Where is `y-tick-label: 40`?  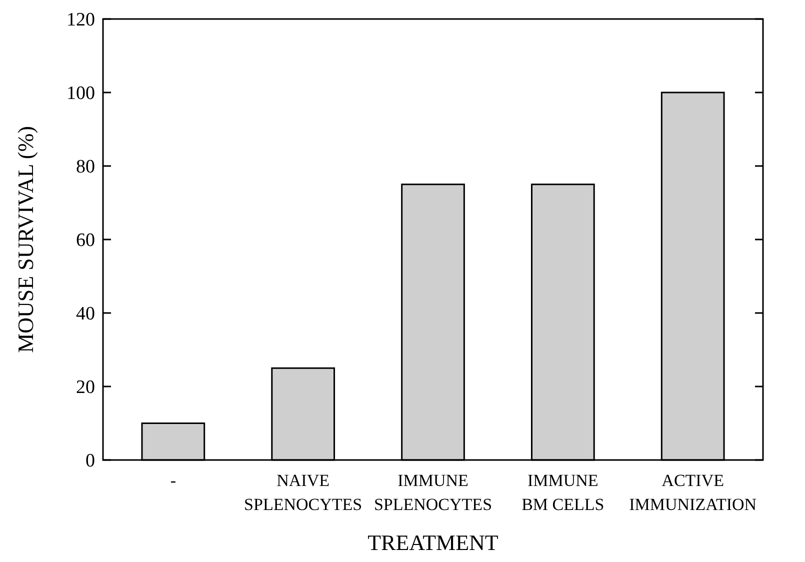 y-tick-label: 40 is located at coordinates (85, 314).